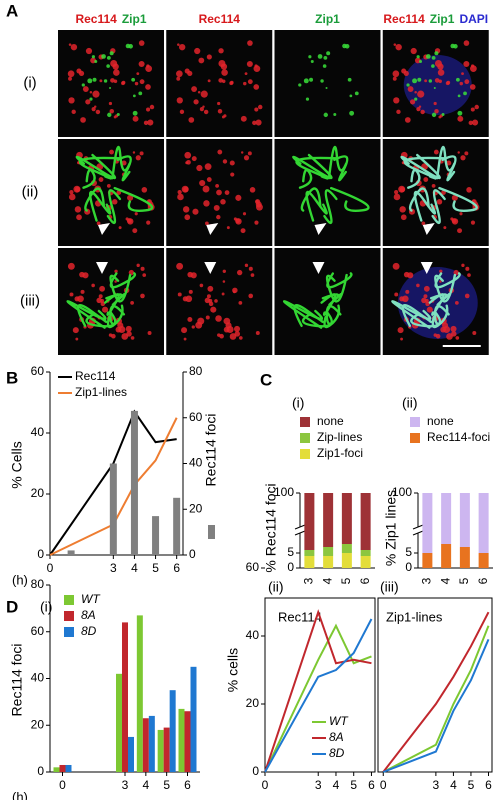 The height and width of the screenshot is (800, 504). I want to click on x-tick-label: 5, so click(471, 785).